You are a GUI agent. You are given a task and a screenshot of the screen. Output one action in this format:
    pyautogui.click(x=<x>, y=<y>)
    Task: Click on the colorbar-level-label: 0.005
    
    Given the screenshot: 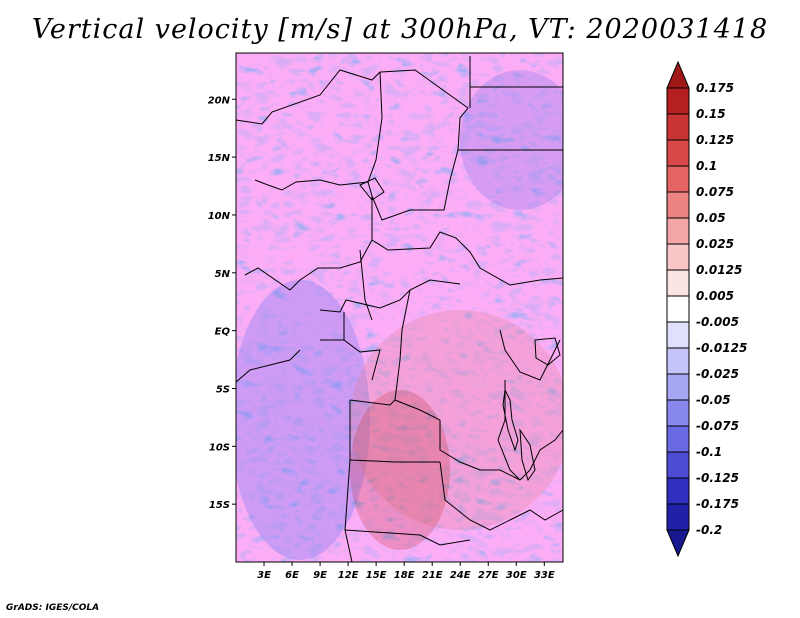 What is the action you would take?
    pyautogui.click(x=715, y=296)
    